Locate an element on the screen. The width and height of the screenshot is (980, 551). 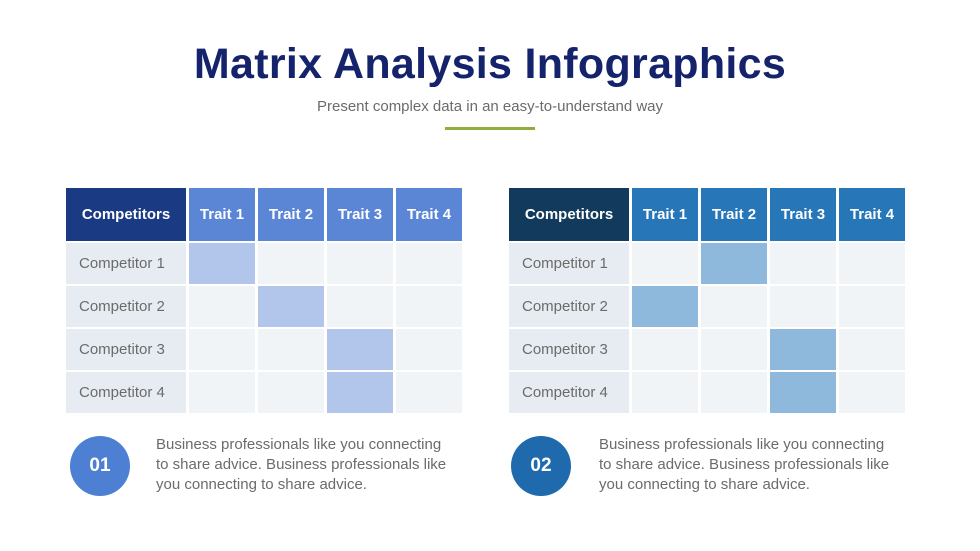
step-badge-01: 01 is located at coordinates (100, 466).